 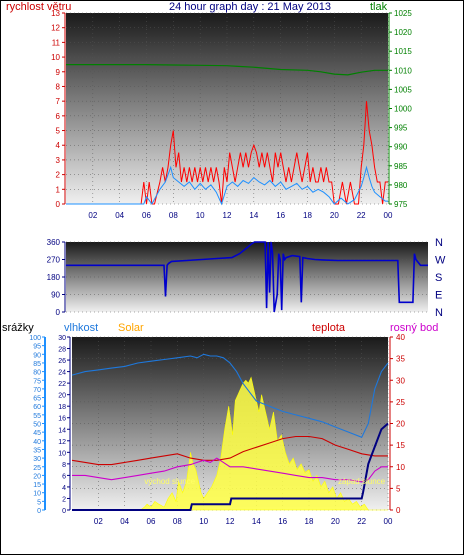 What do you see at coordinates (401, 166) in the screenshot?
I see `pressure-tick-label: 985` at bounding box center [401, 166].